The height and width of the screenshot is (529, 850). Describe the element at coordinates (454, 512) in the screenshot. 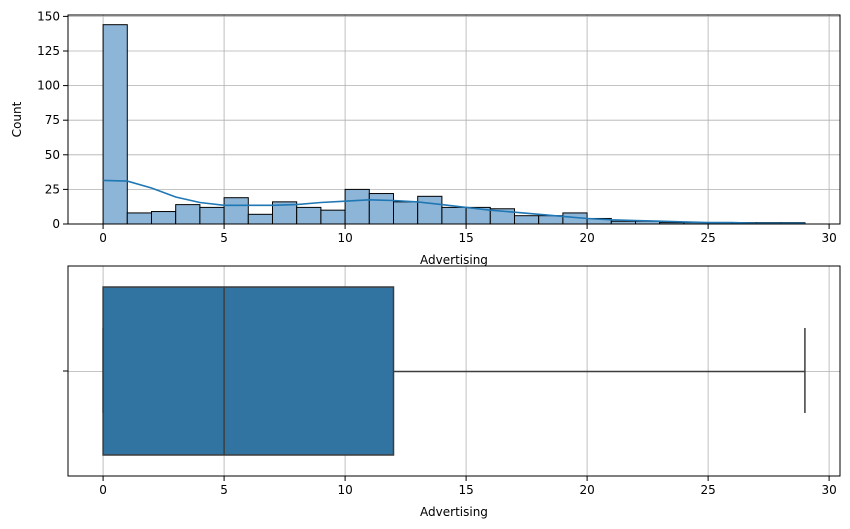

I see `boxplot-x-label: Advertising` at that location.